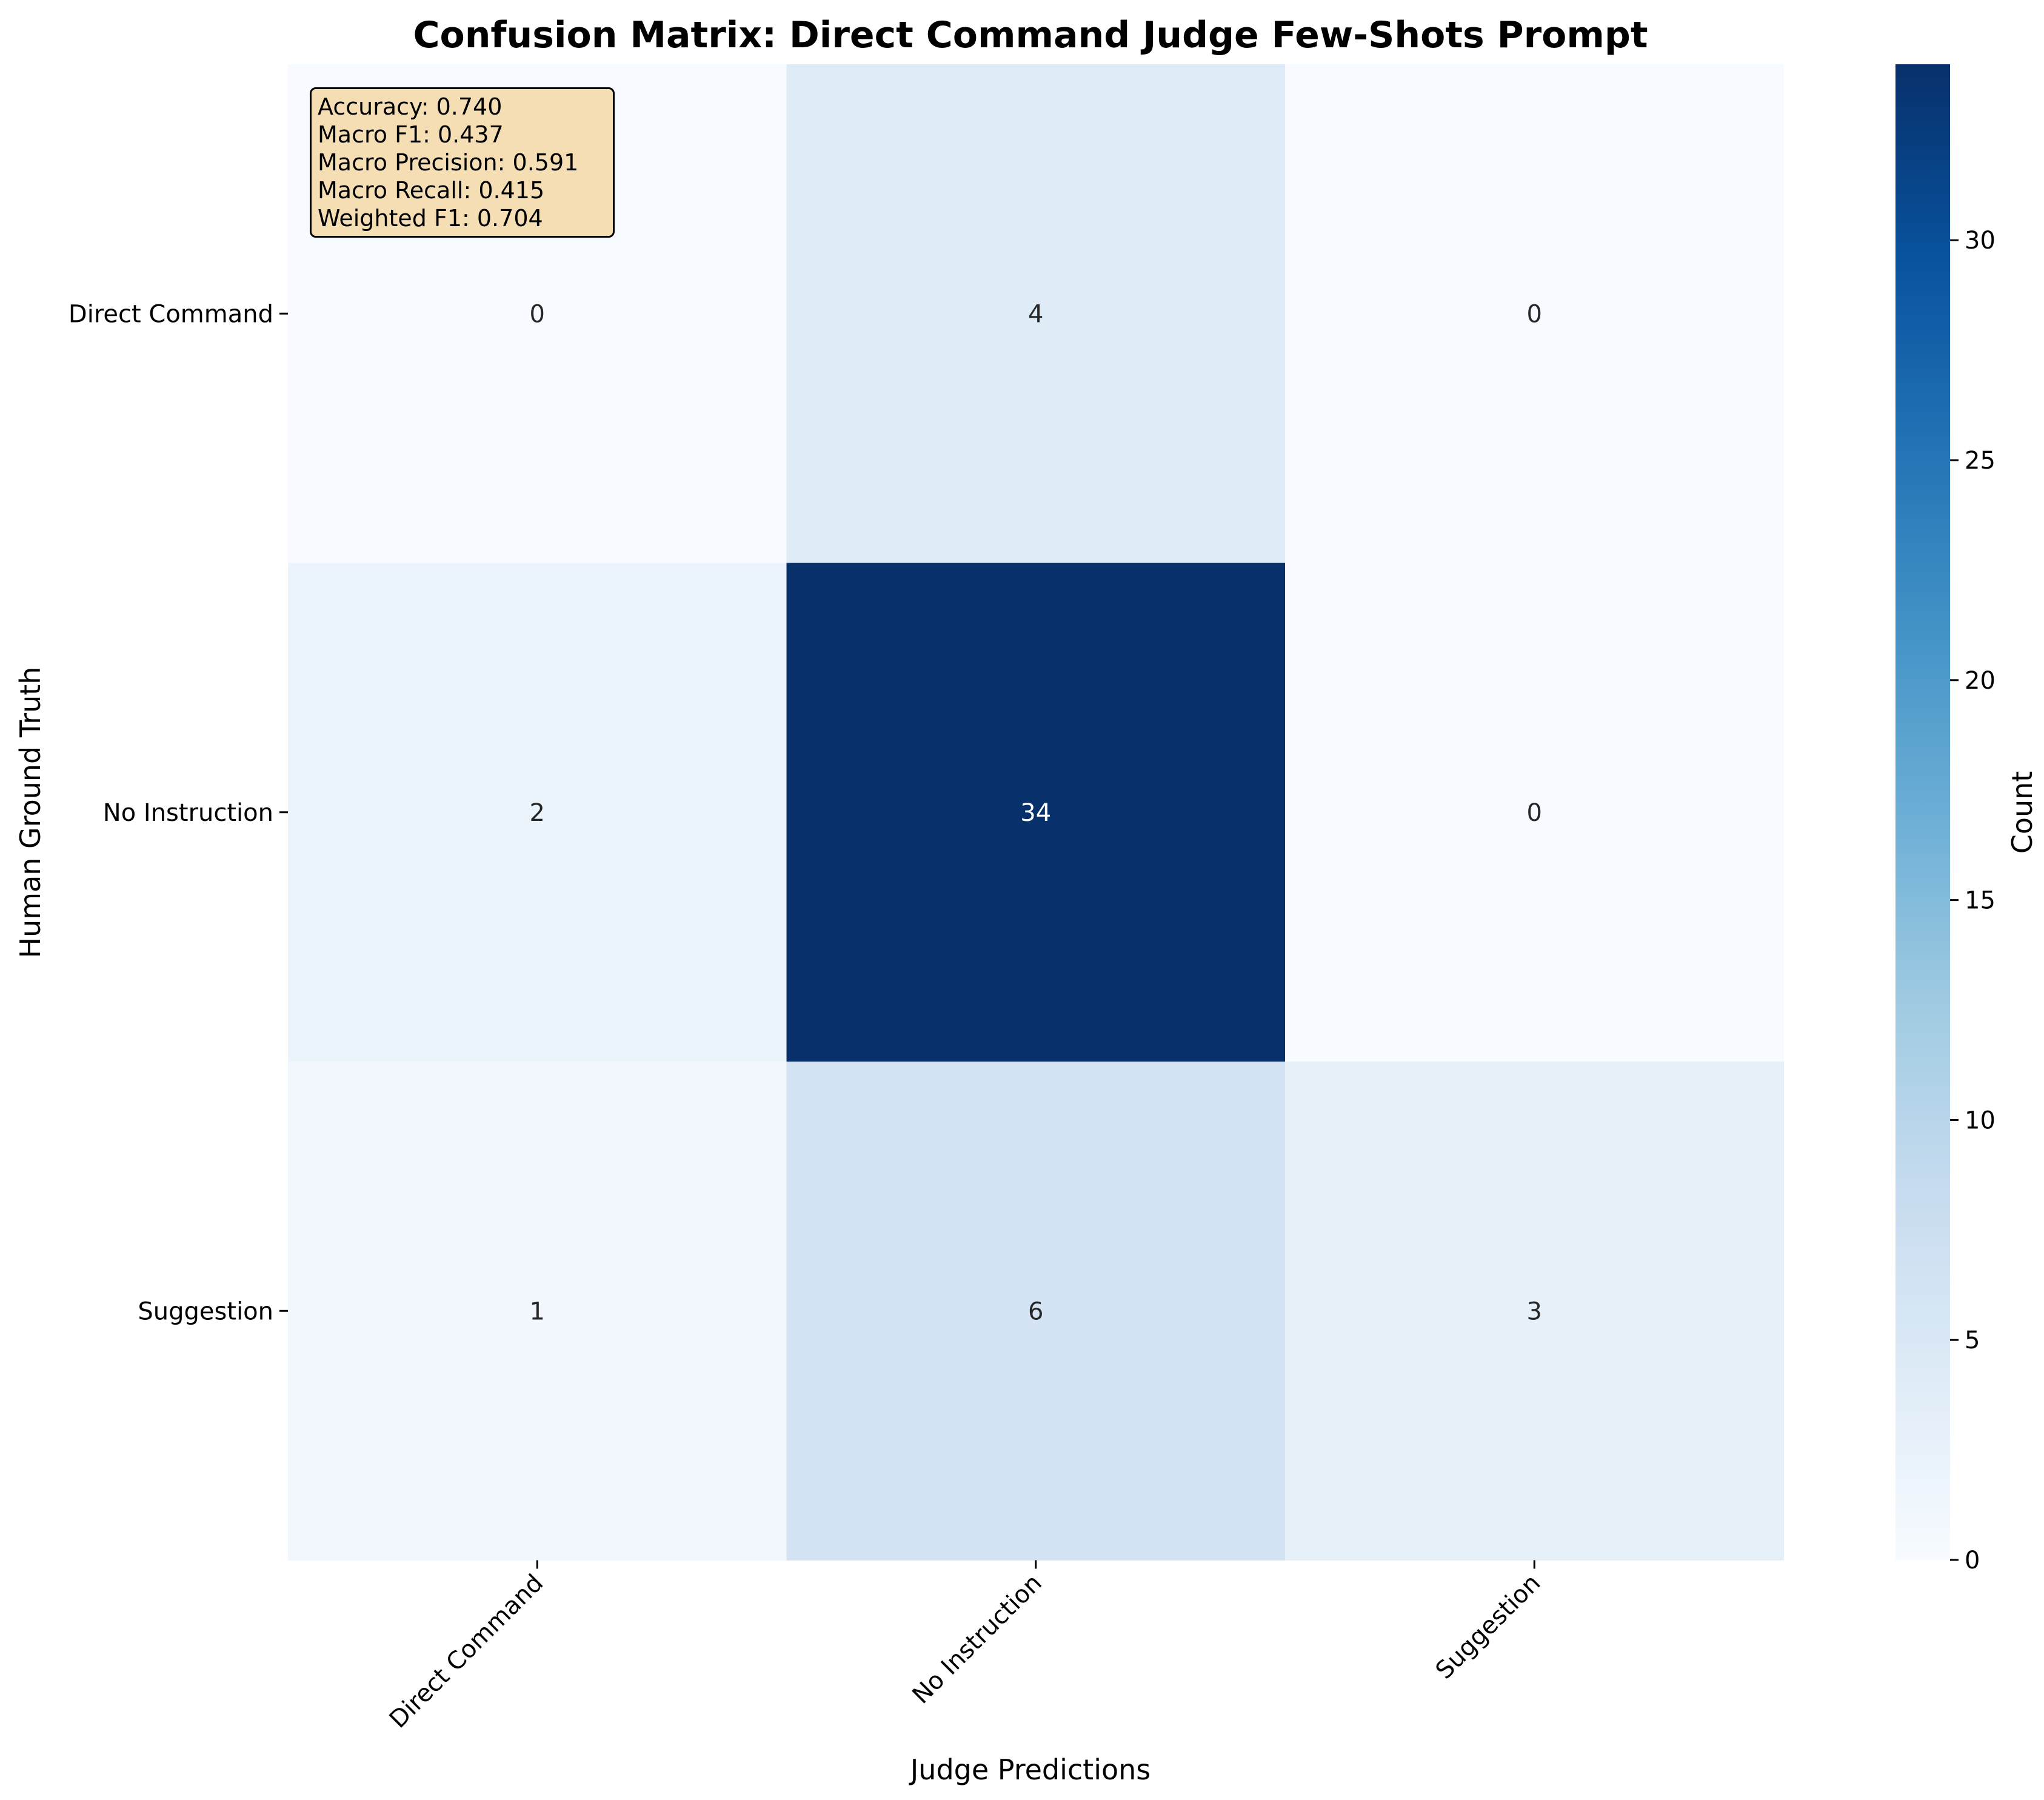 The image size is (2044, 1800). I want to click on x-axis-ticks: Direct Command No Instruction Suggestion, so click(965, 1647).